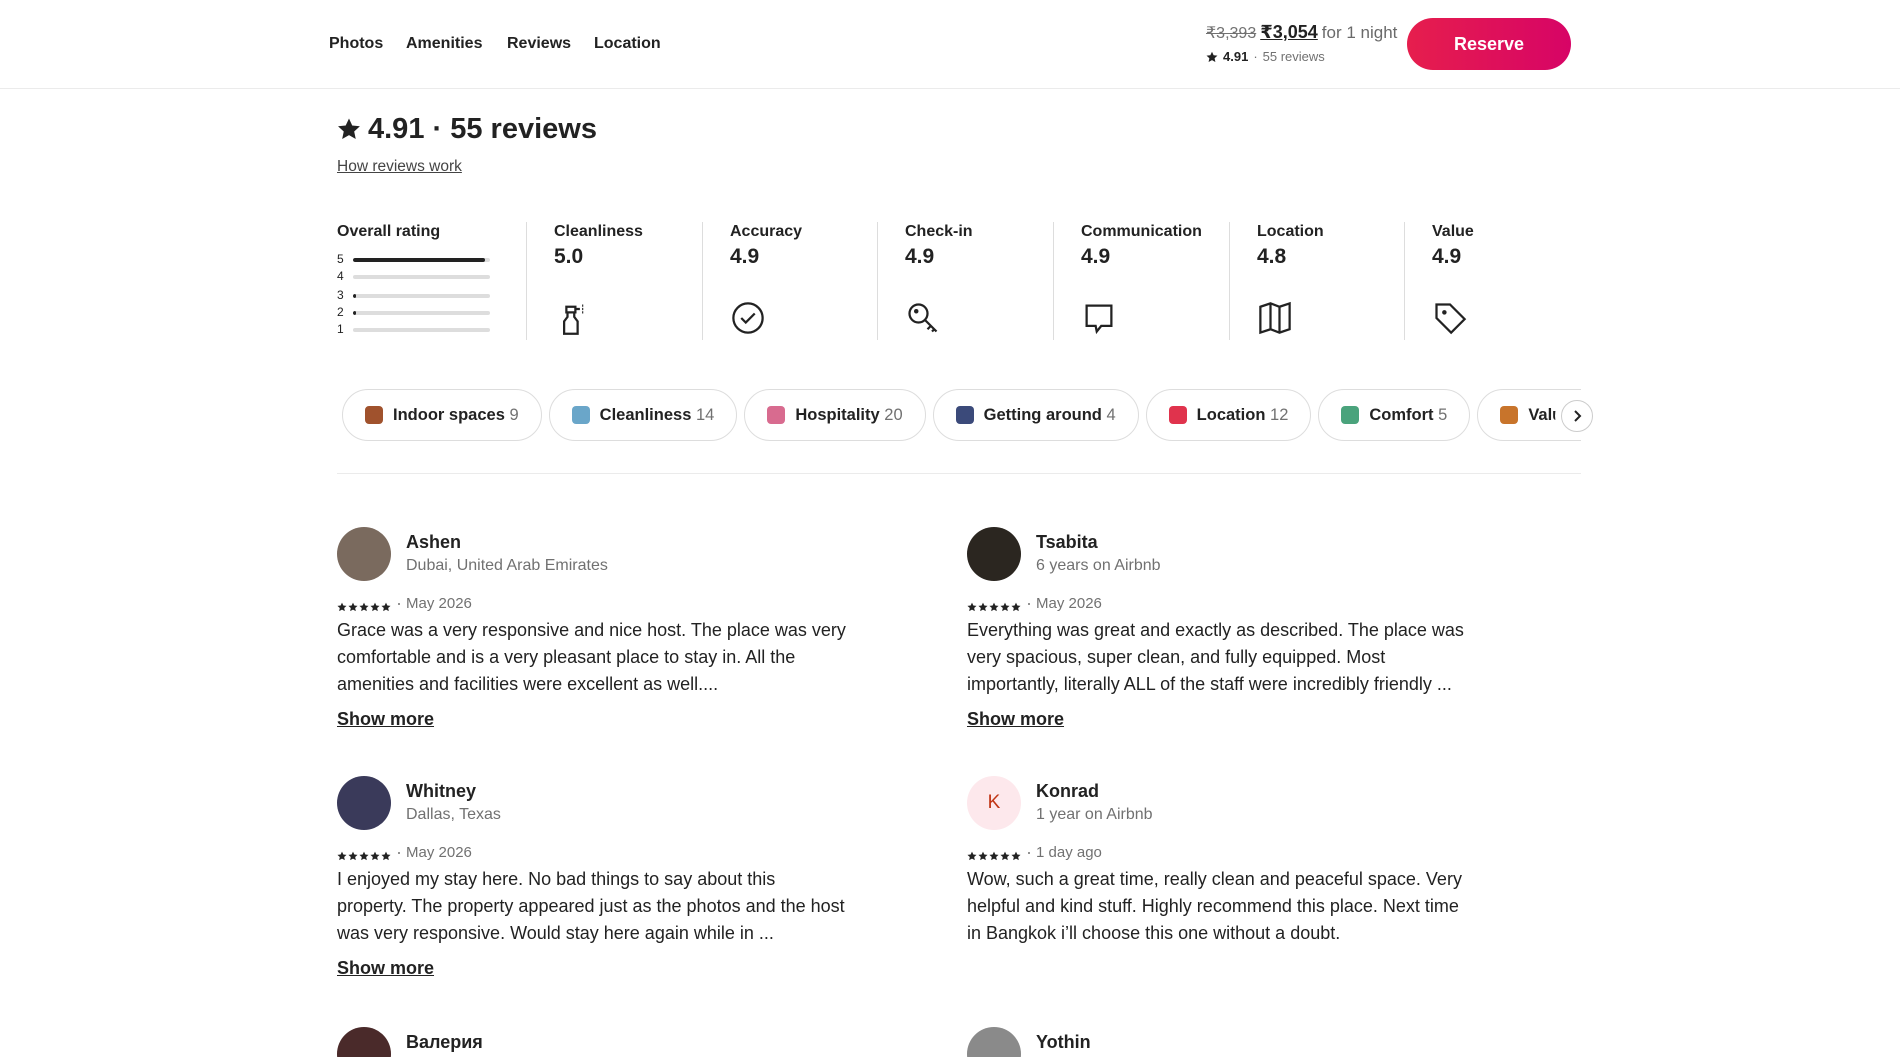  I want to click on chip-text: Value, so click(1550, 414).